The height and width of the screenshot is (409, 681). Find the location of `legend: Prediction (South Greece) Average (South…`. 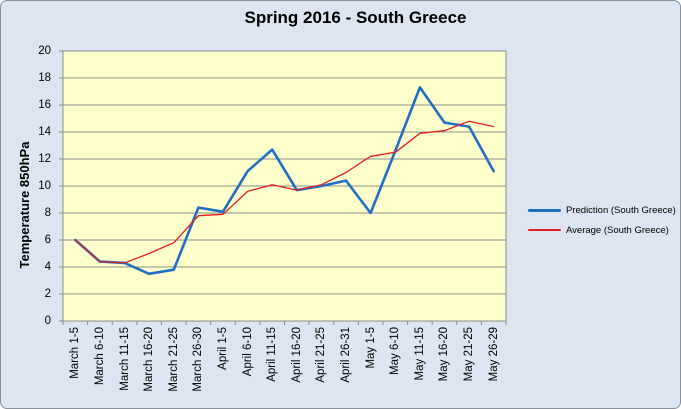

legend: Prediction (South Greece) Average (South… is located at coordinates (602, 223).